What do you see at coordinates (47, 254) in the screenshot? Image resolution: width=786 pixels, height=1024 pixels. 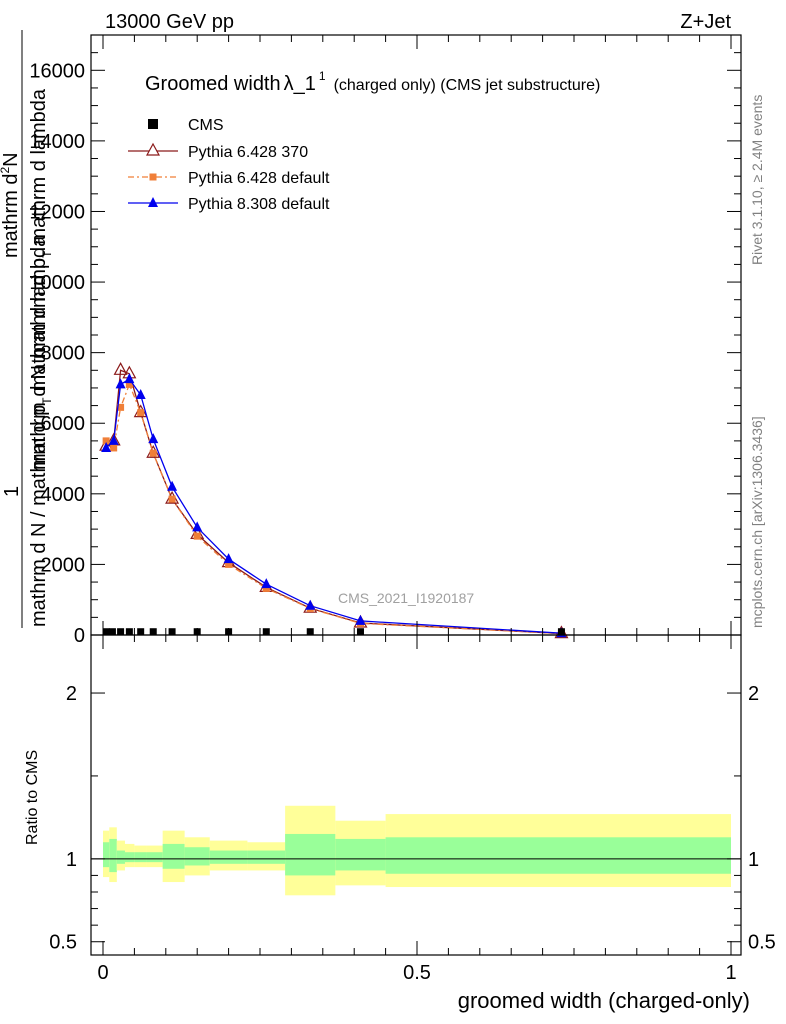 I see `ylabel-num-c-sub: T` at bounding box center [47, 254].